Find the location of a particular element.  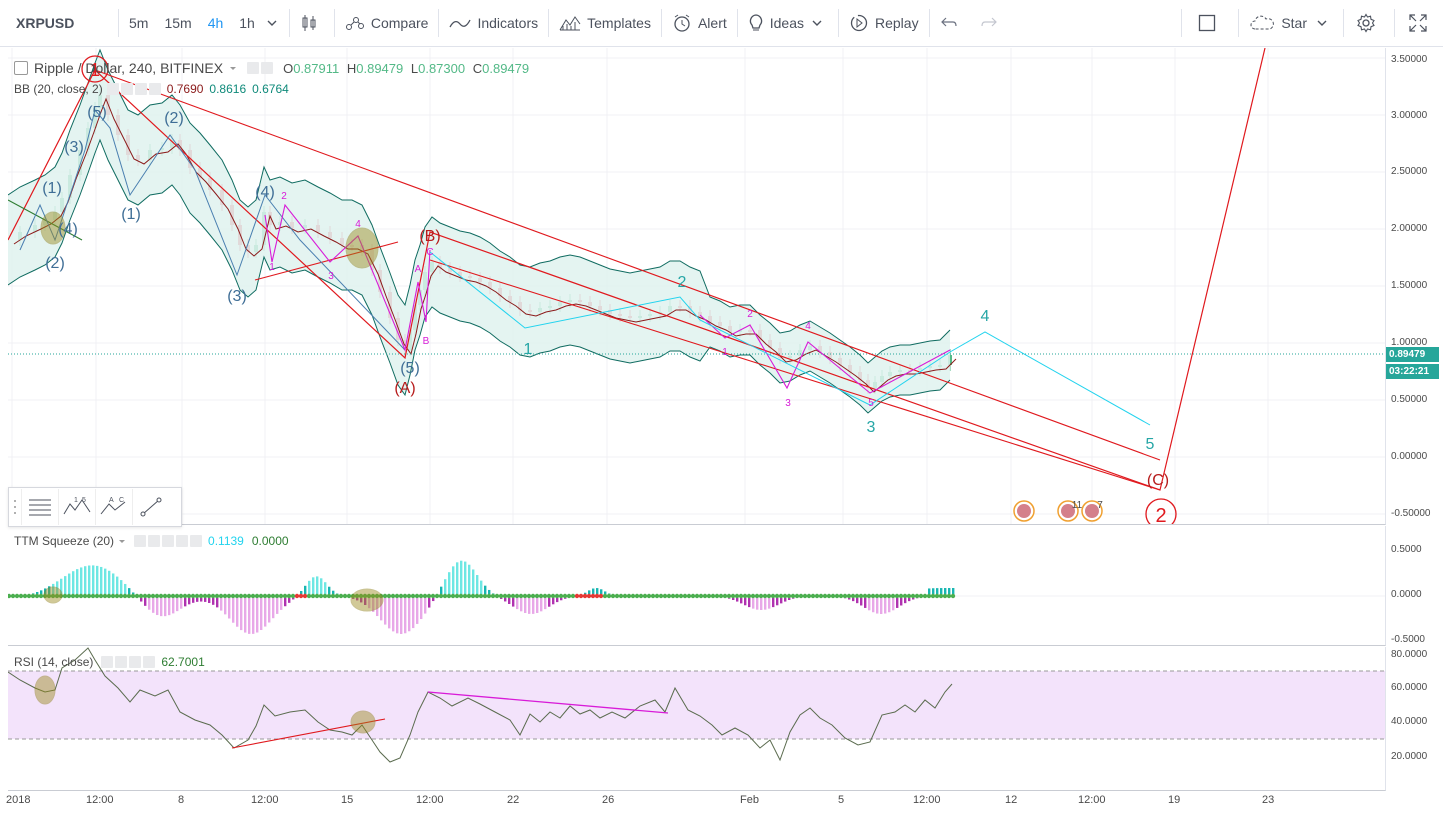

interval-15m: 15m is located at coordinates (178, 23).